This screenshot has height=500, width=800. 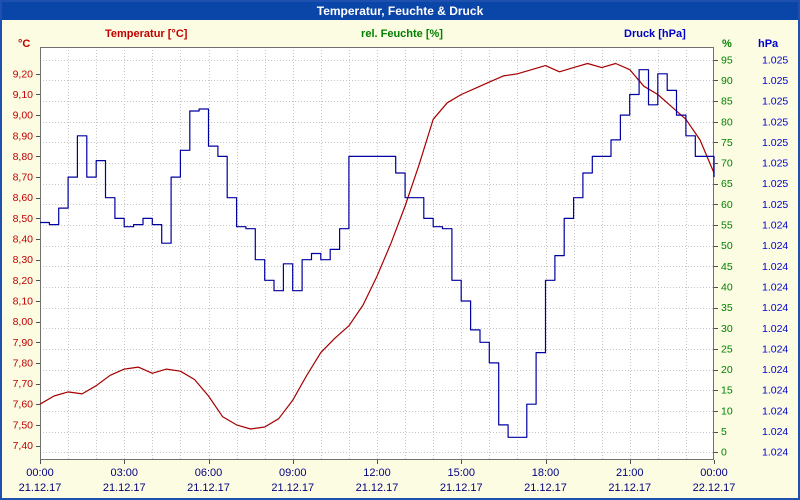 I want to click on window-title: Temperatur, Feuchte & Druck, so click(x=400, y=11).